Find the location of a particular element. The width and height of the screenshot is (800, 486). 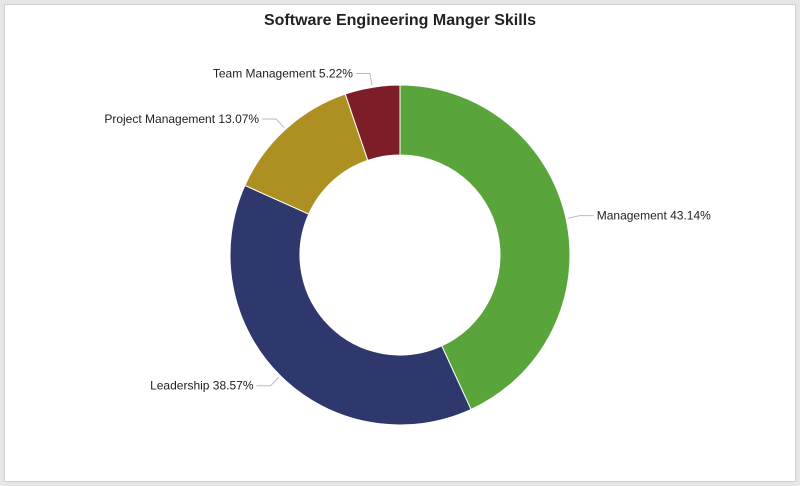

slice-label-2: Project Management 13.07% is located at coordinates (181, 119).